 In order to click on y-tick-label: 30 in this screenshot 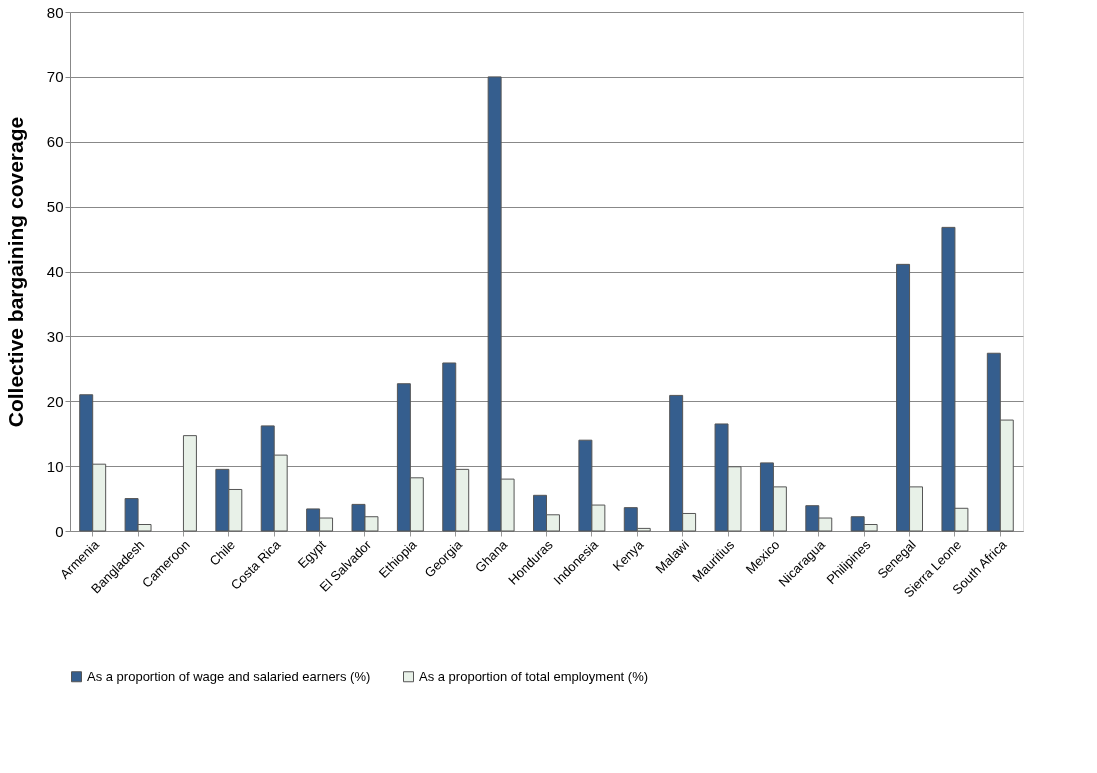, I will do `click(55, 336)`.